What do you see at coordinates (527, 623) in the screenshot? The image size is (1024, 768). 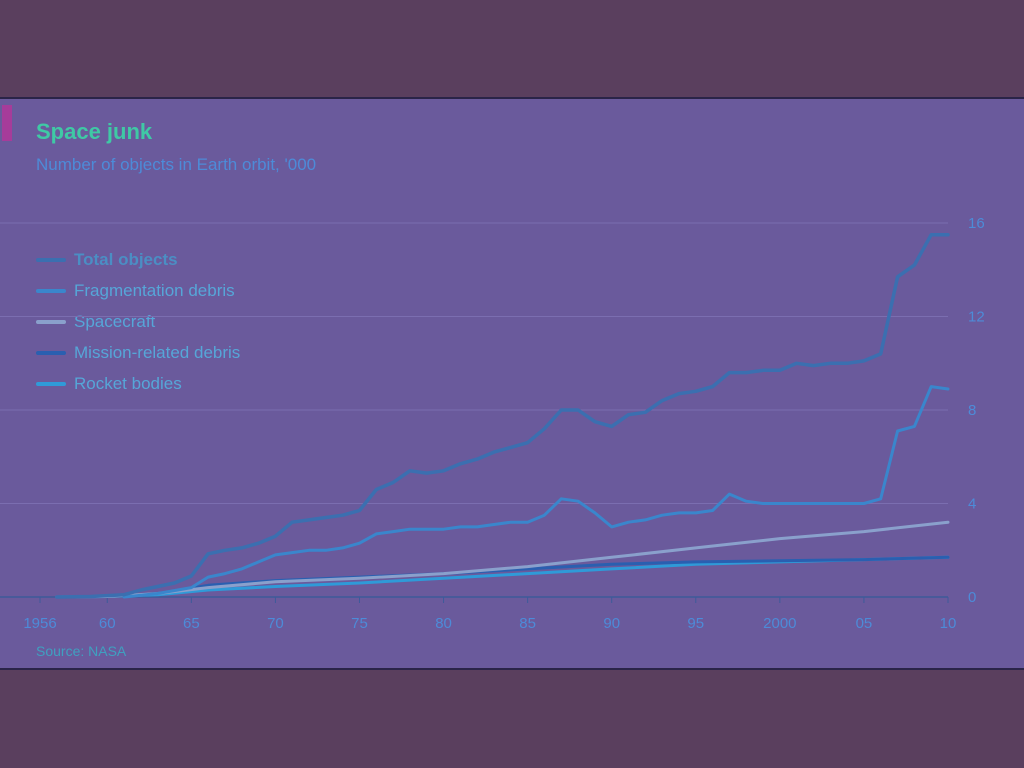 I see `x-tick-label-85: 85` at bounding box center [527, 623].